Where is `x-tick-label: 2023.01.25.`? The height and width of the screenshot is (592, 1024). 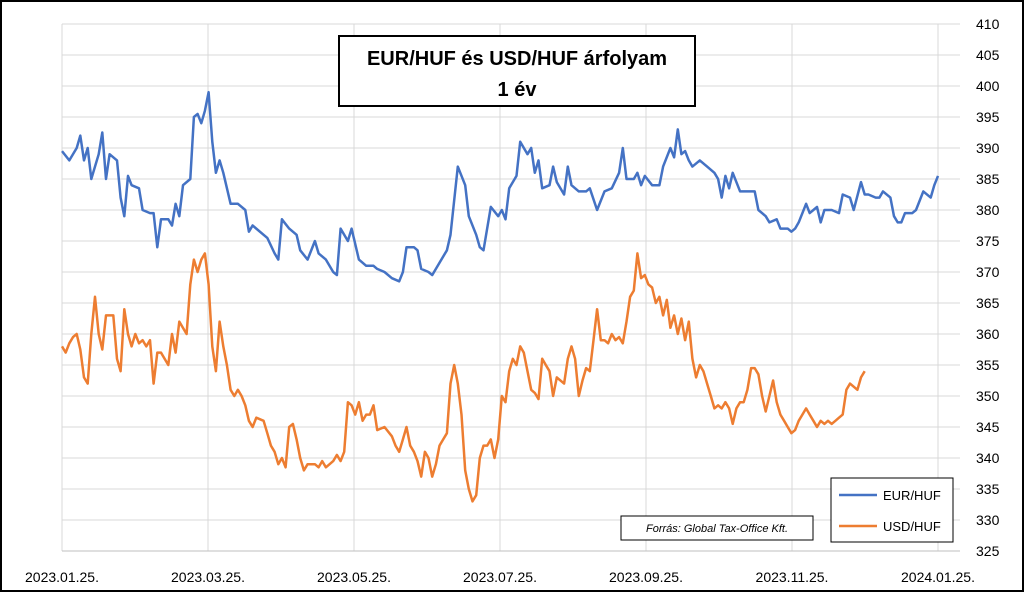 x-tick-label: 2023.01.25. is located at coordinates (62, 577).